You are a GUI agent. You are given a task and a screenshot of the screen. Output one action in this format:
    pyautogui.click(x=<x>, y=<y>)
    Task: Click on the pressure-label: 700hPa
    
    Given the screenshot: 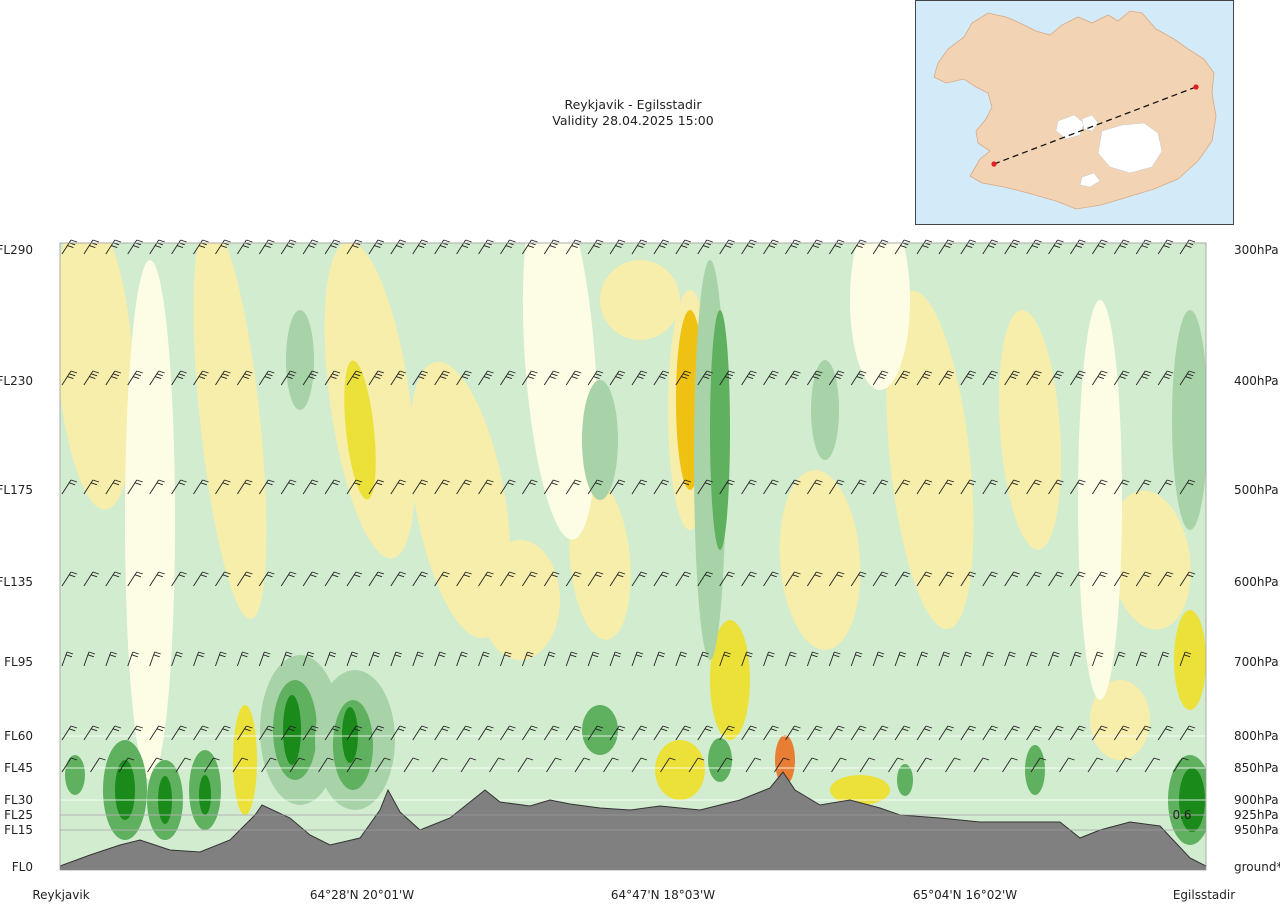 What is the action you would take?
    pyautogui.click(x=1256, y=662)
    